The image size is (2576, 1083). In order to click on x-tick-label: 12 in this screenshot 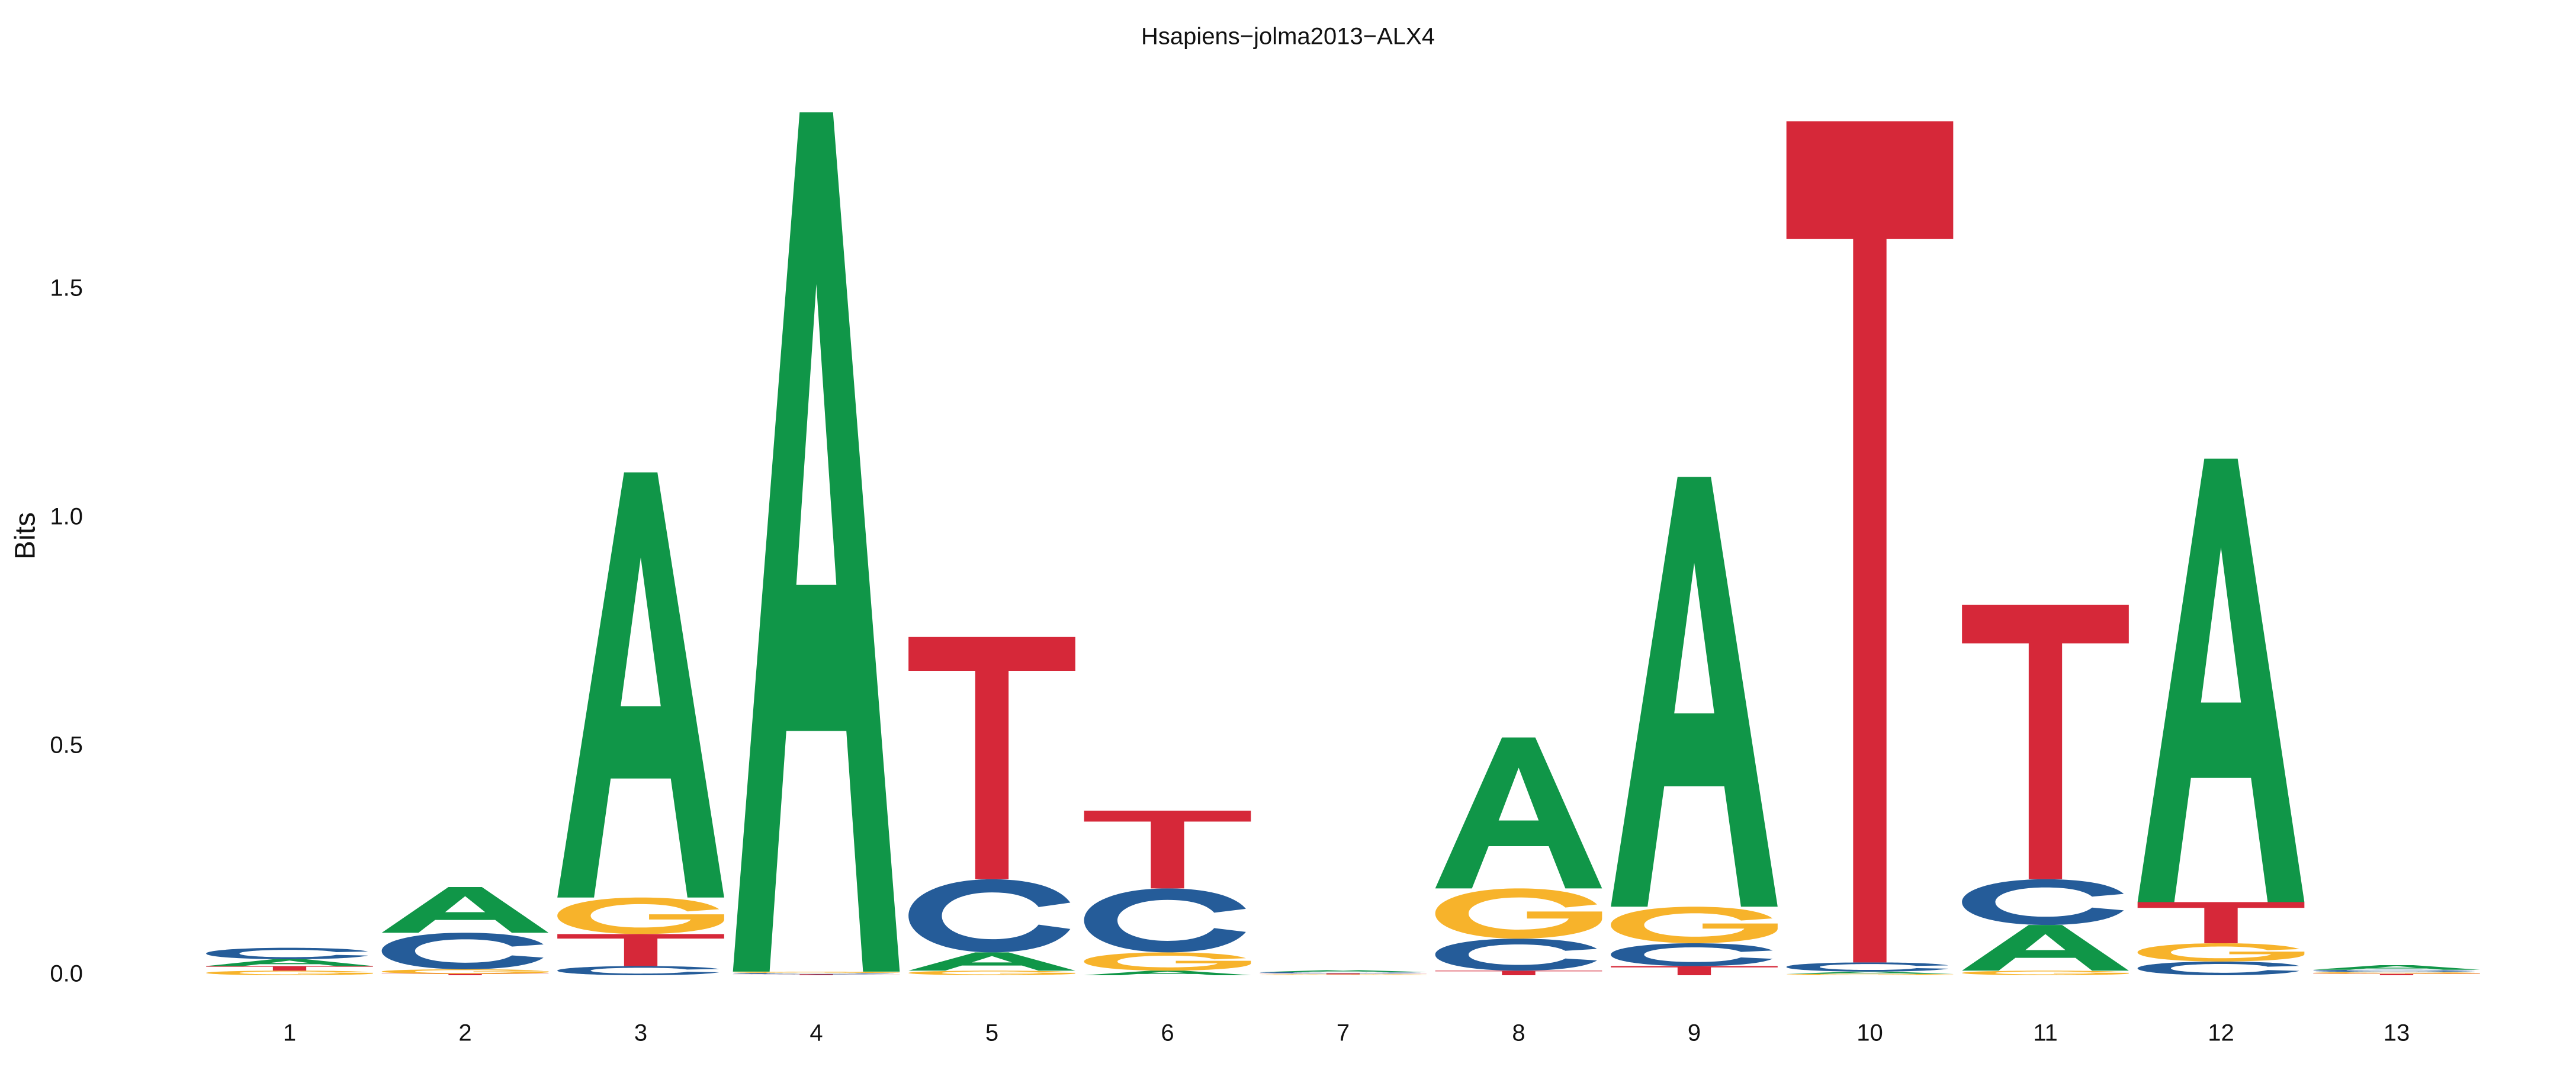, I will do `click(2221, 1033)`.